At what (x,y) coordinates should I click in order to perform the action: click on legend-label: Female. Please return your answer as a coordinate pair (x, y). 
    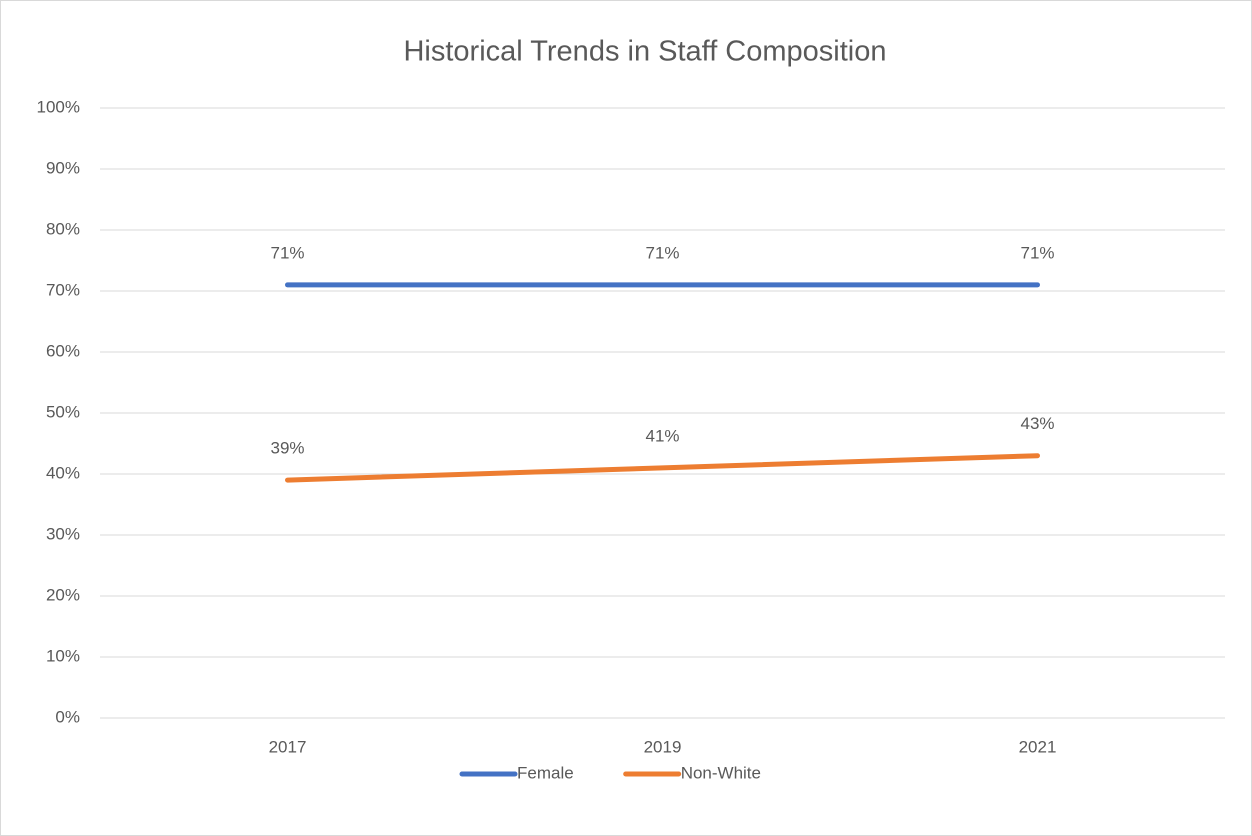
    Looking at the image, I should click on (545, 772).